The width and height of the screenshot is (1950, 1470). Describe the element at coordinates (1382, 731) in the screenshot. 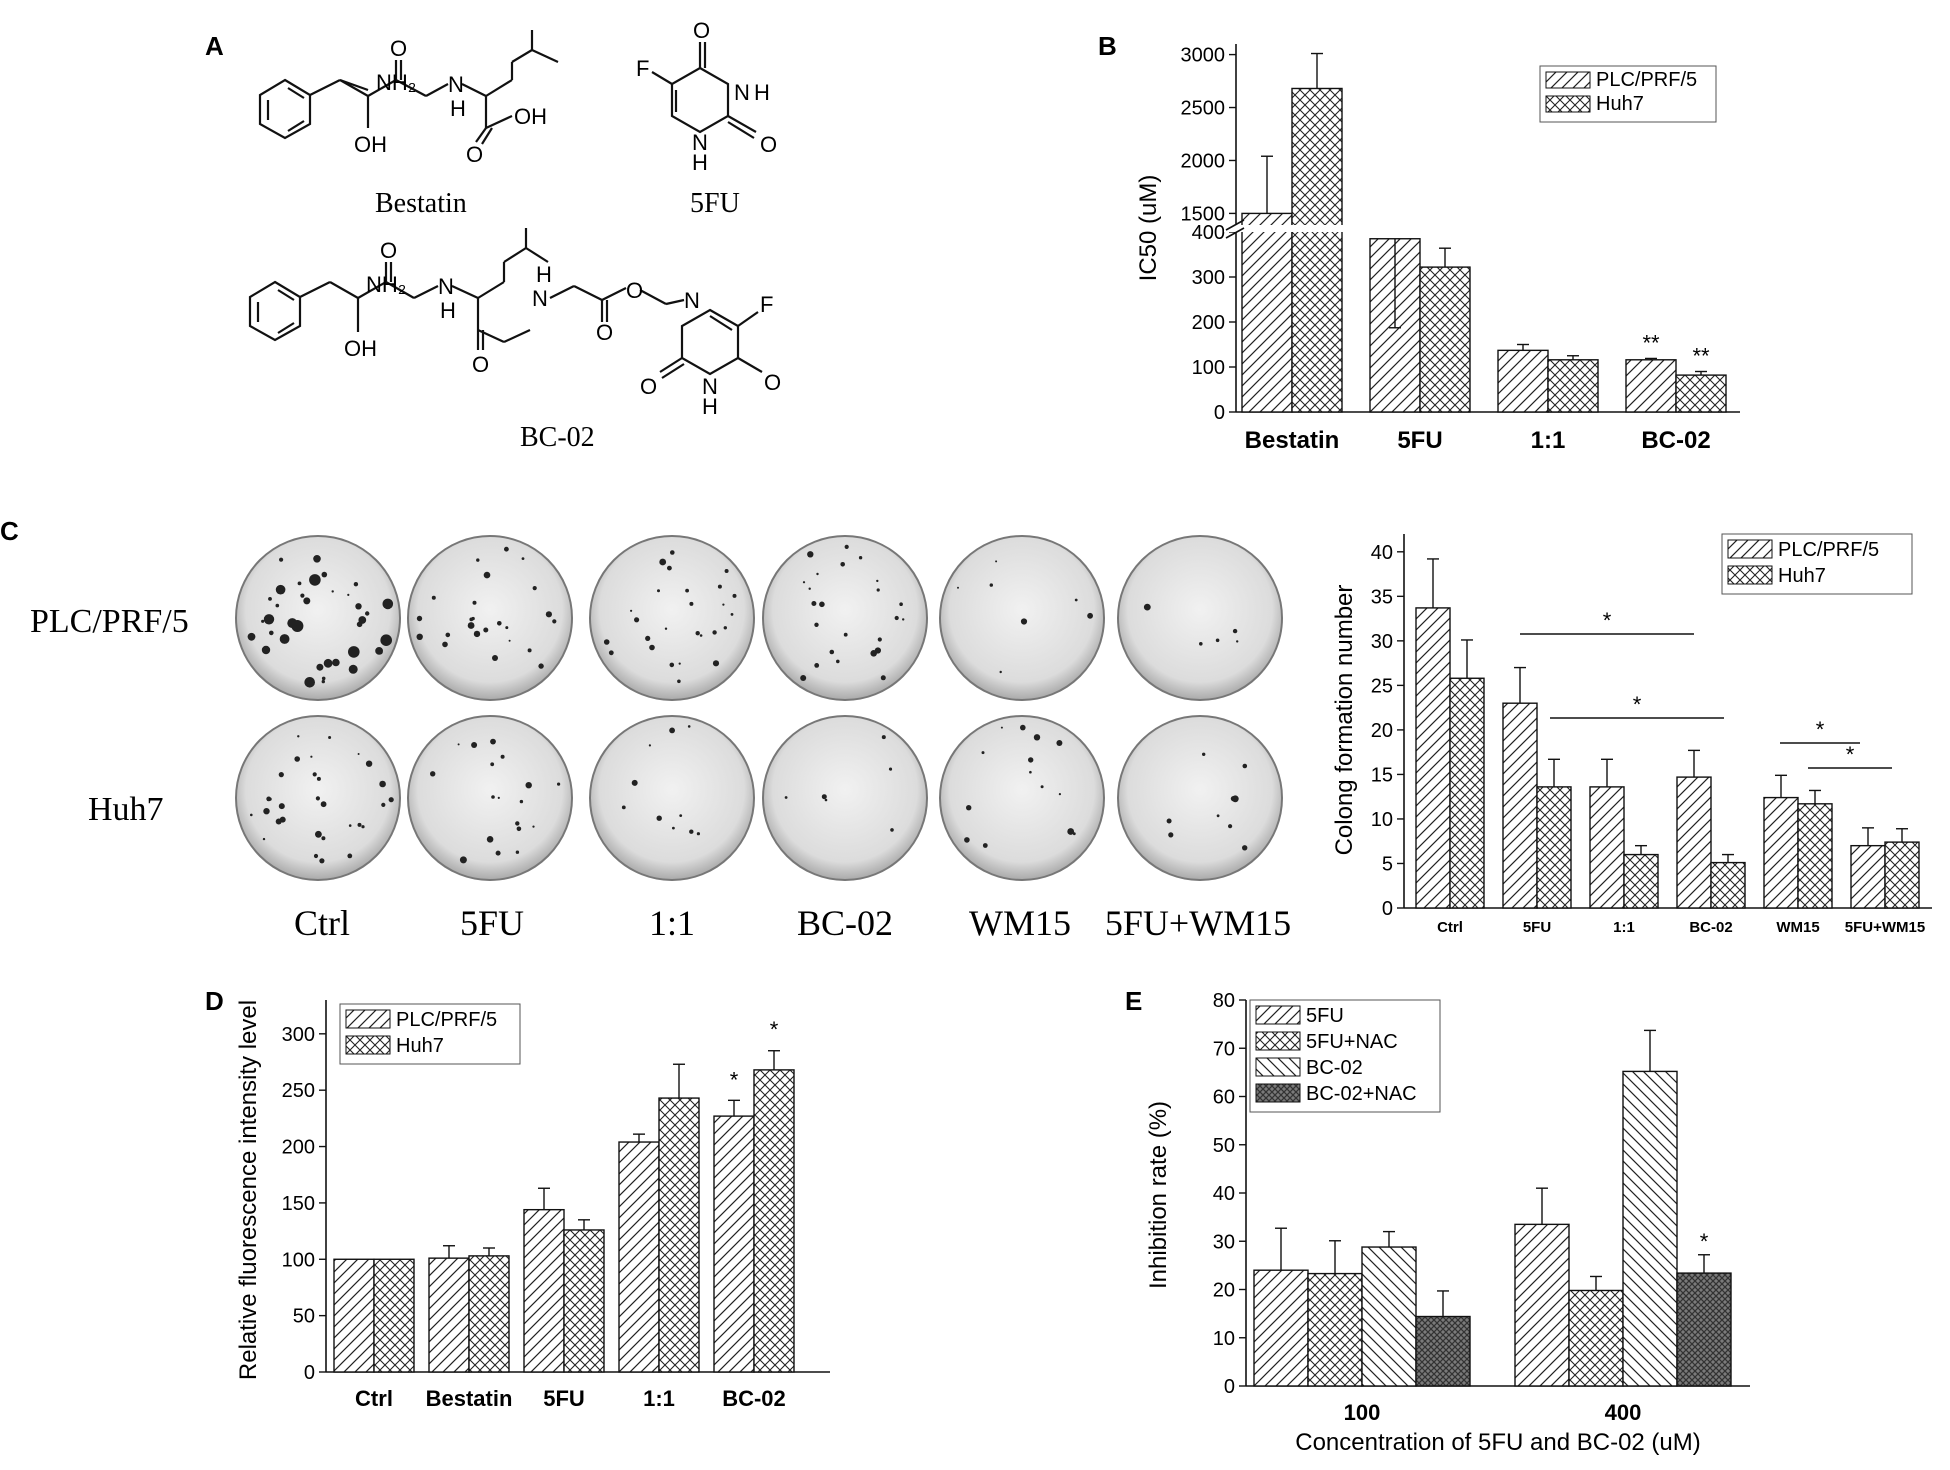

I see `y-tick-label: 20` at that location.